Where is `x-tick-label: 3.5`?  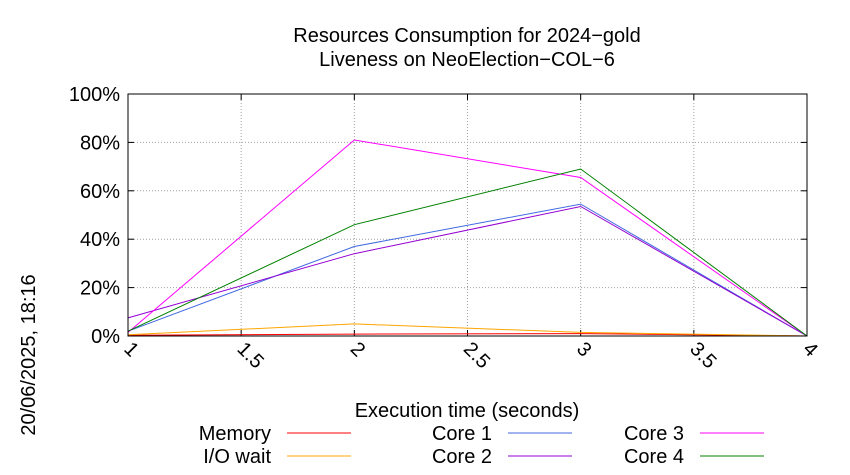
x-tick-label: 3.5 is located at coordinates (702, 355).